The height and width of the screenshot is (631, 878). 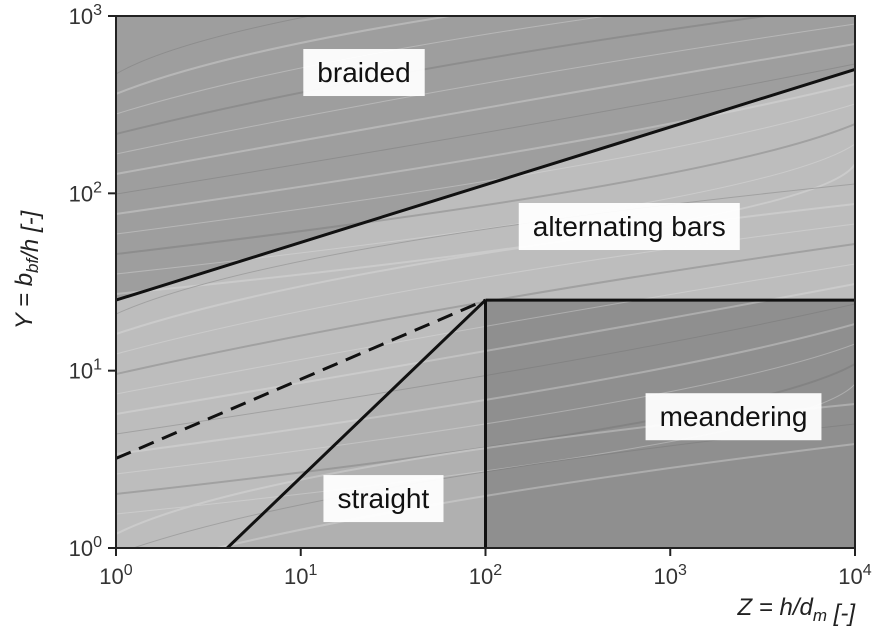 I want to click on region-label-text: meandering, so click(x=734, y=416).